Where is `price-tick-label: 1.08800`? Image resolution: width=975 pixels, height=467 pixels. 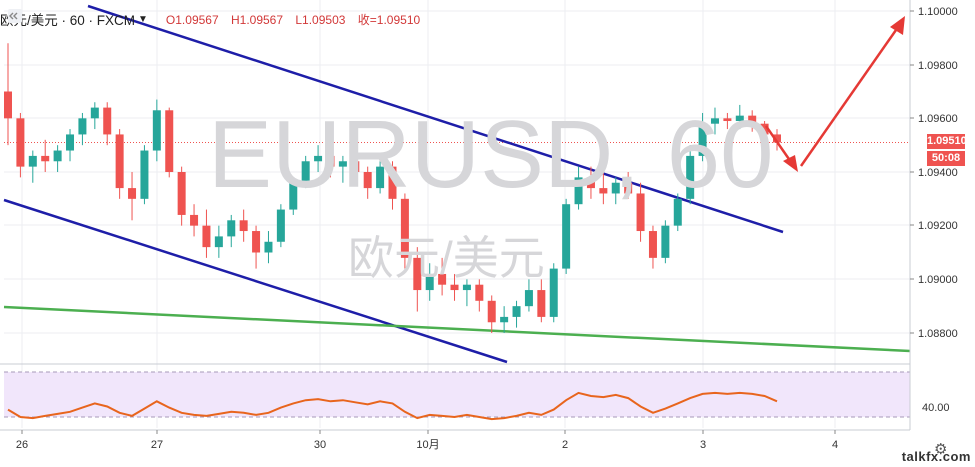
price-tick-label: 1.08800 is located at coordinates (938, 334).